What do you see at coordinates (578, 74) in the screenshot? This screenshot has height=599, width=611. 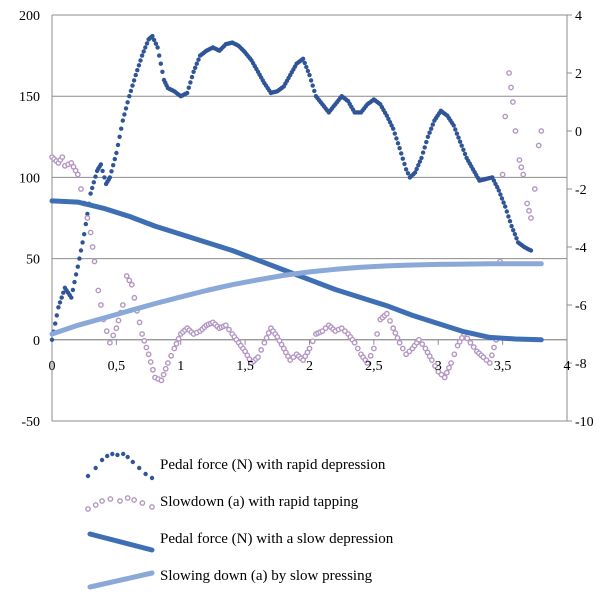 I see `y-right-tick-label: 2` at bounding box center [578, 74].